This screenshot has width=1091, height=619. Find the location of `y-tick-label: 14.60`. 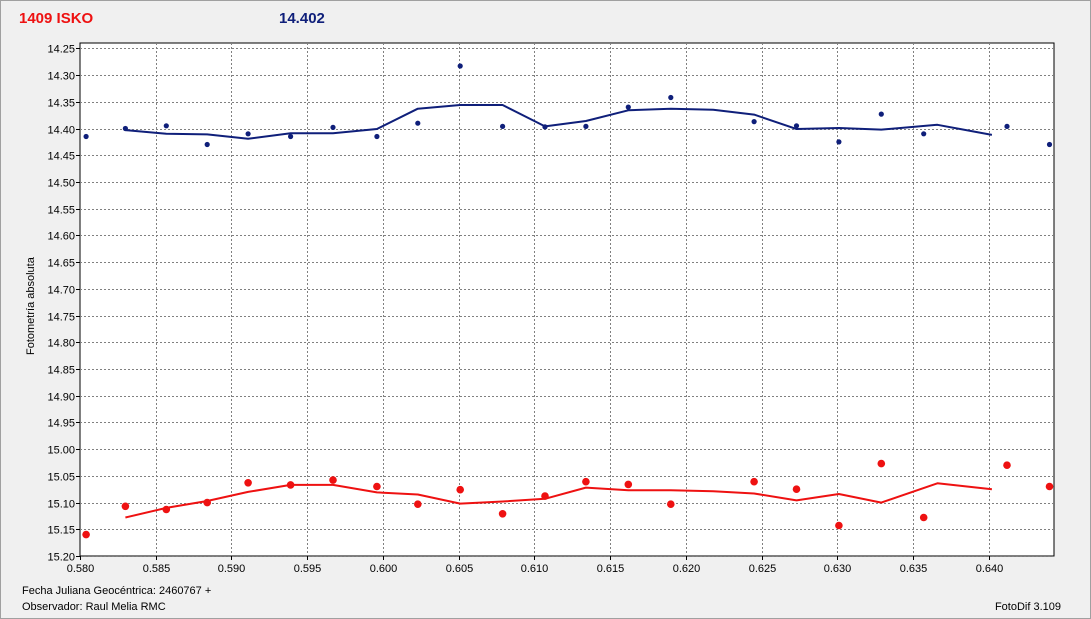

y-tick-label: 14.60 is located at coordinates (61, 237).